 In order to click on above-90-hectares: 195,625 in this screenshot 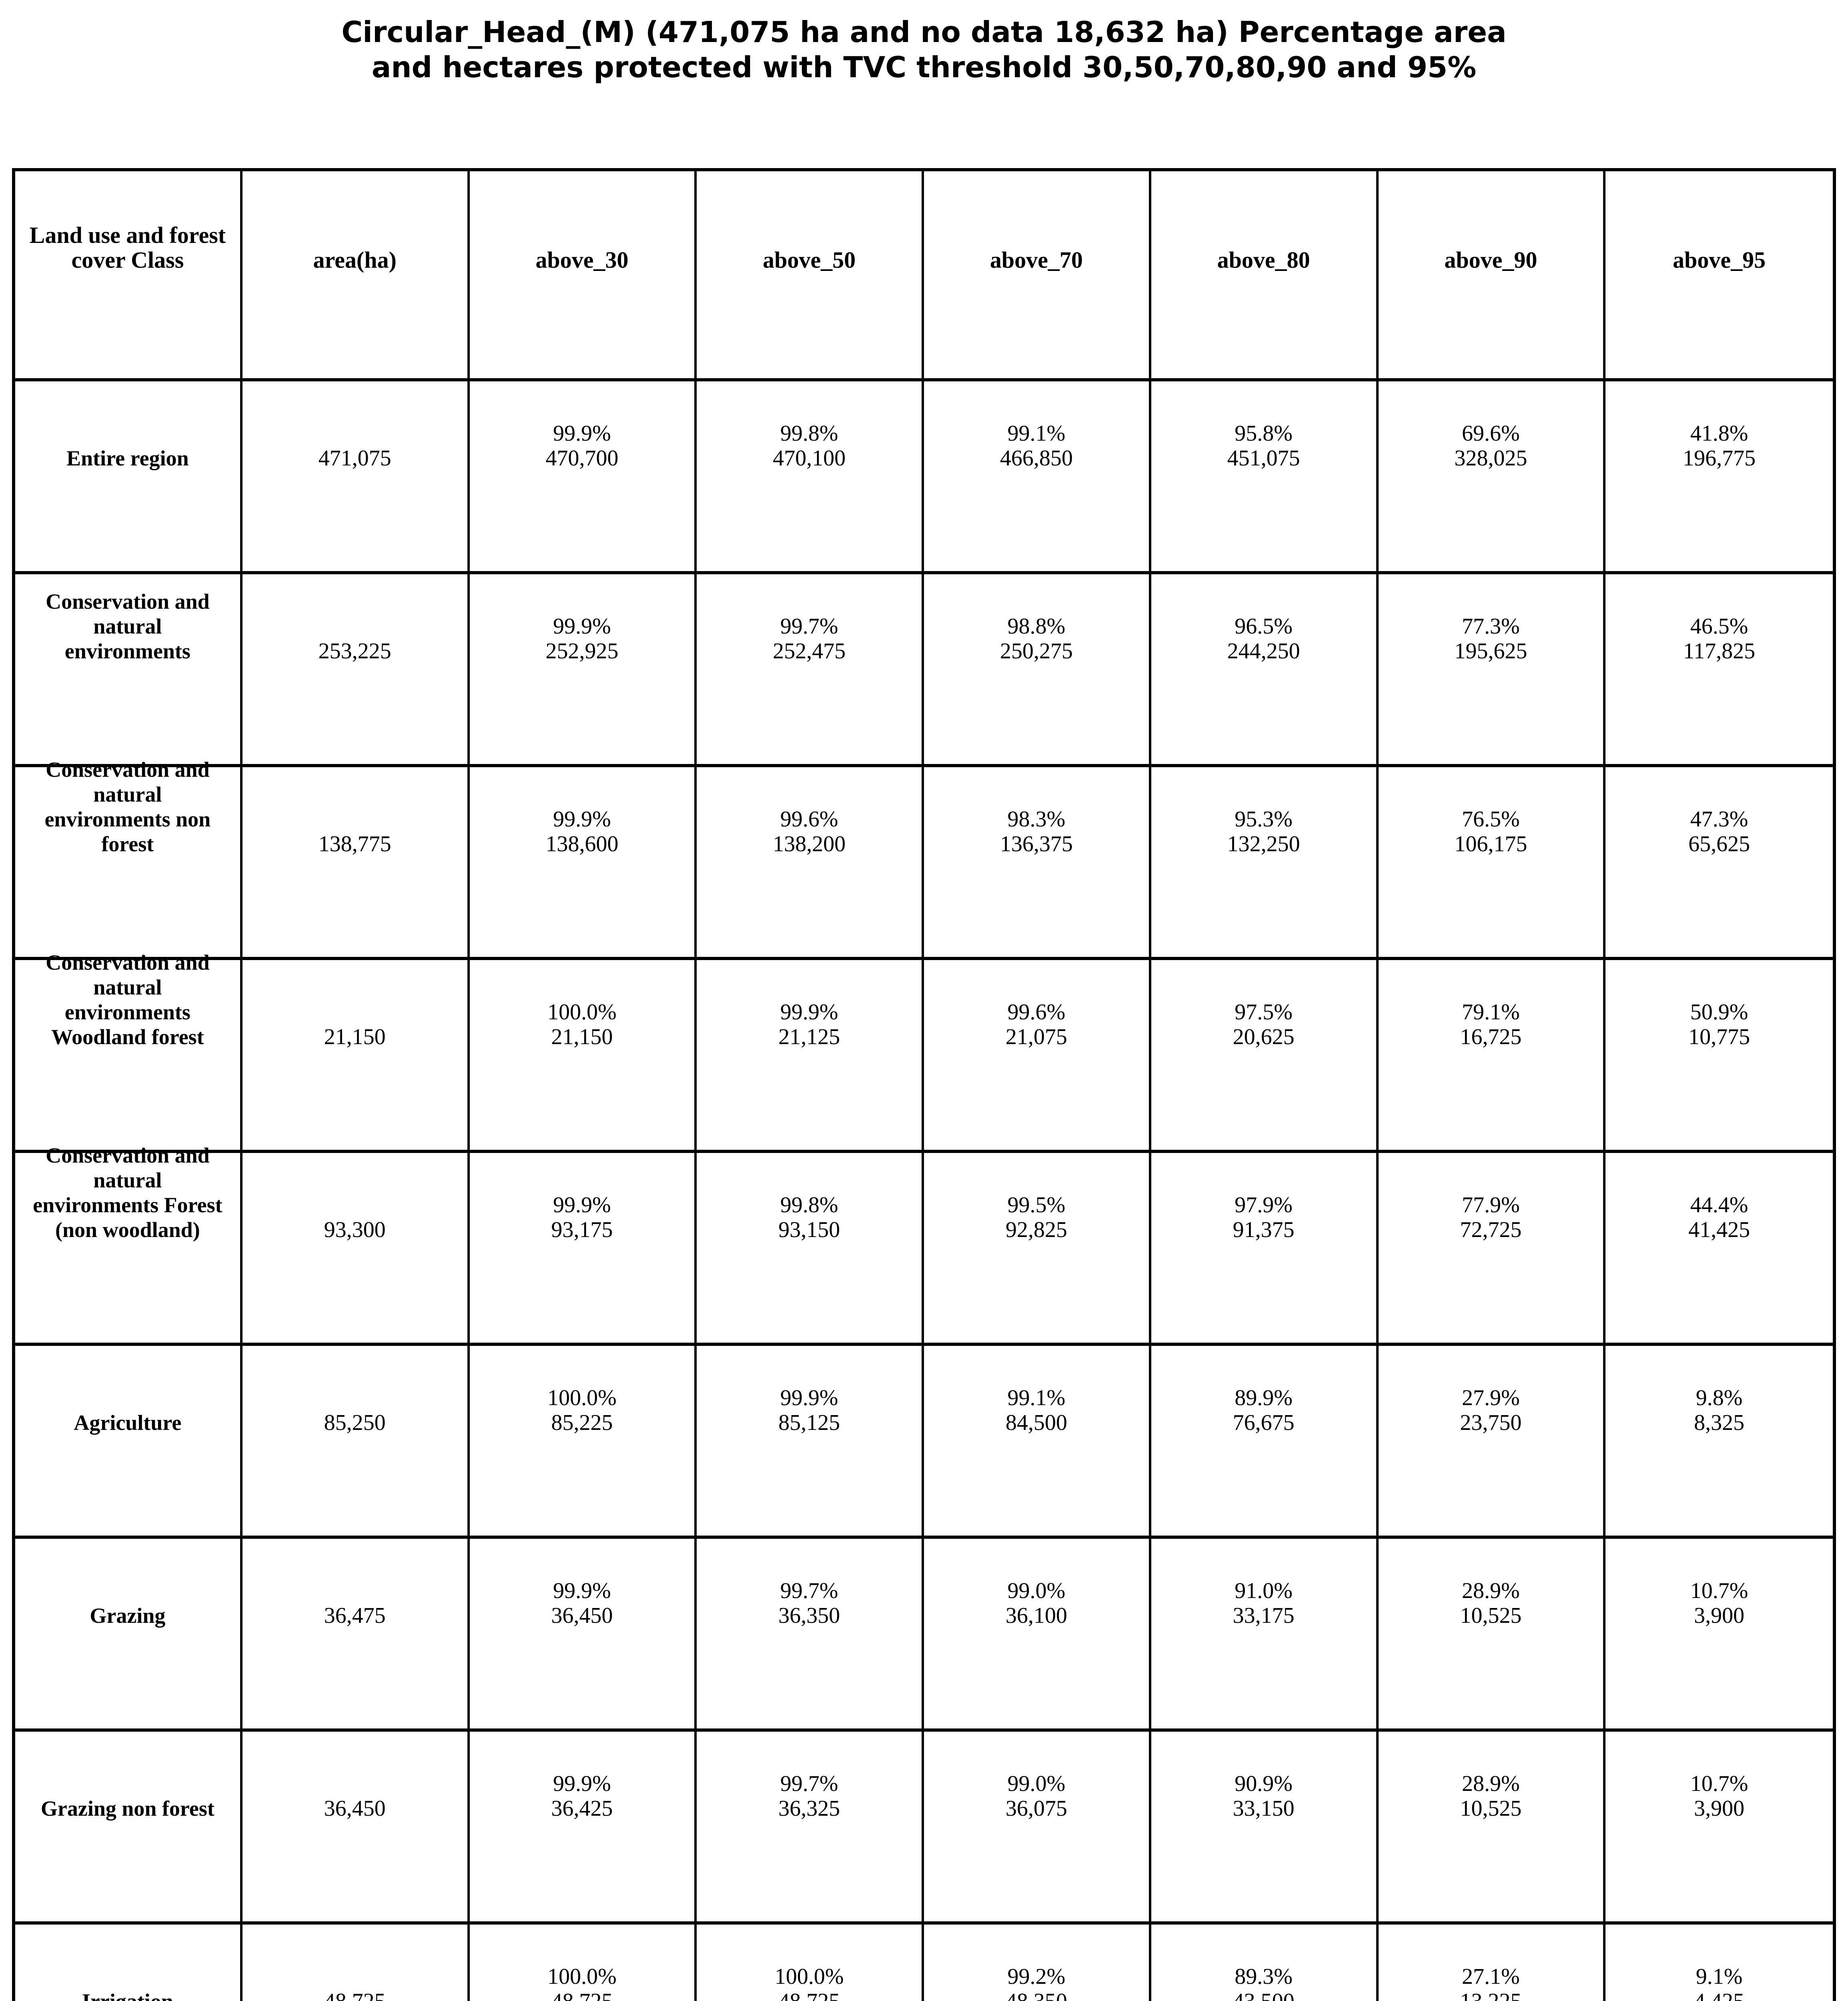, I will do `click(1490, 651)`.